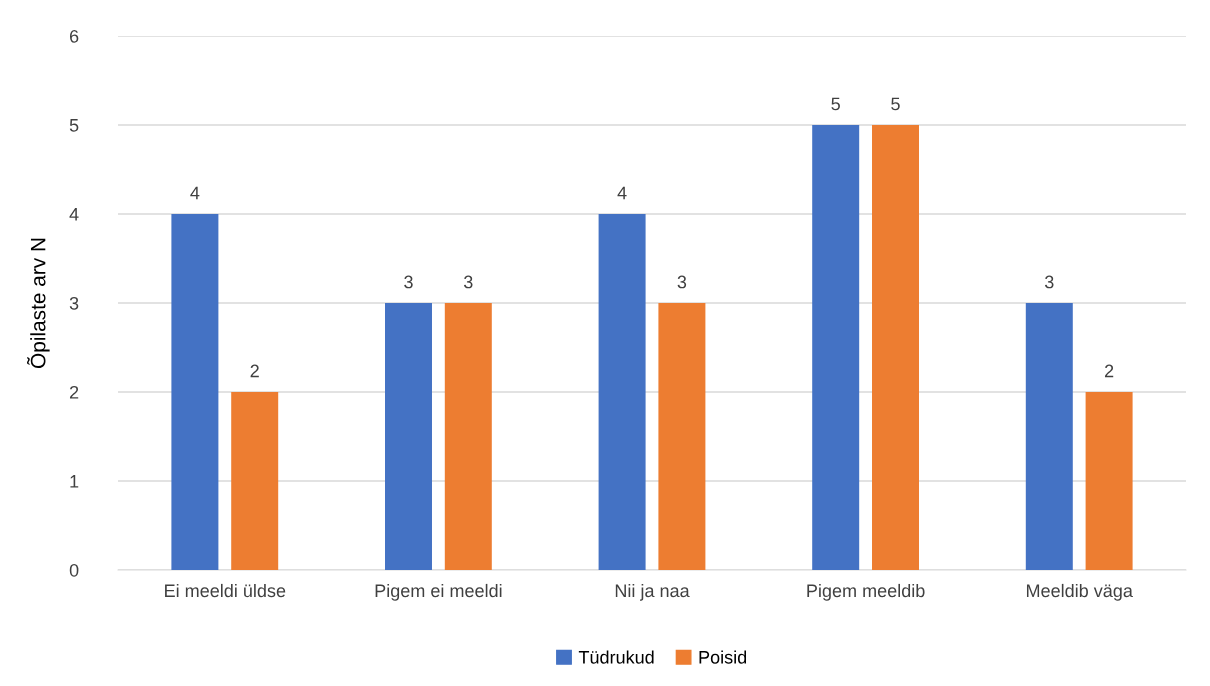 This screenshot has height=686, width=1210. Describe the element at coordinates (74, 125) in the screenshot. I see `y-tick-label: 5` at that location.